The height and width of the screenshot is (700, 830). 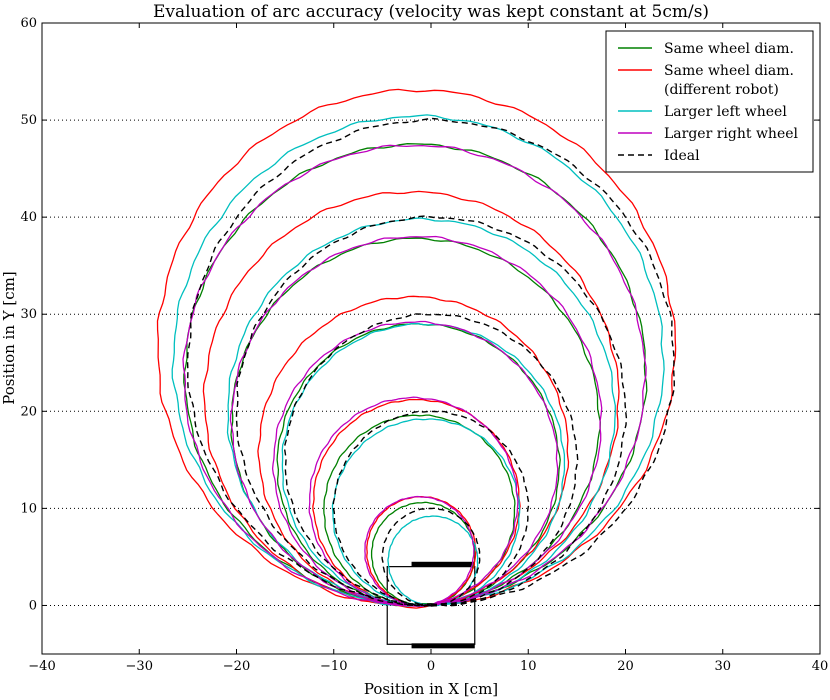 What do you see at coordinates (28, 120) in the screenshot?
I see `y-tick-label: 50` at bounding box center [28, 120].